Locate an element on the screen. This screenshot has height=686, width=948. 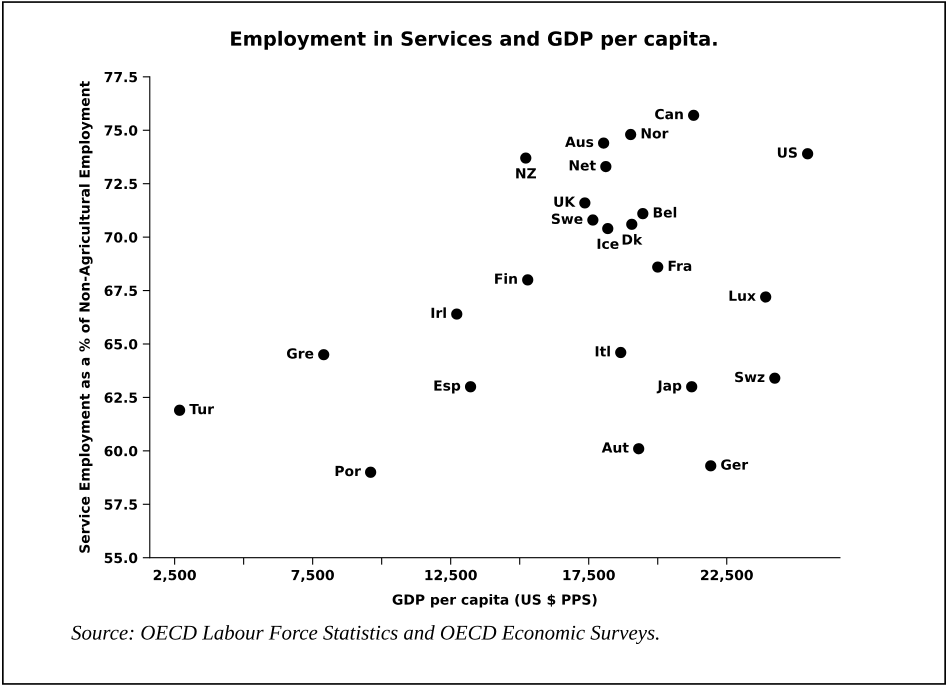
annotation: Fra is located at coordinates (680, 266).